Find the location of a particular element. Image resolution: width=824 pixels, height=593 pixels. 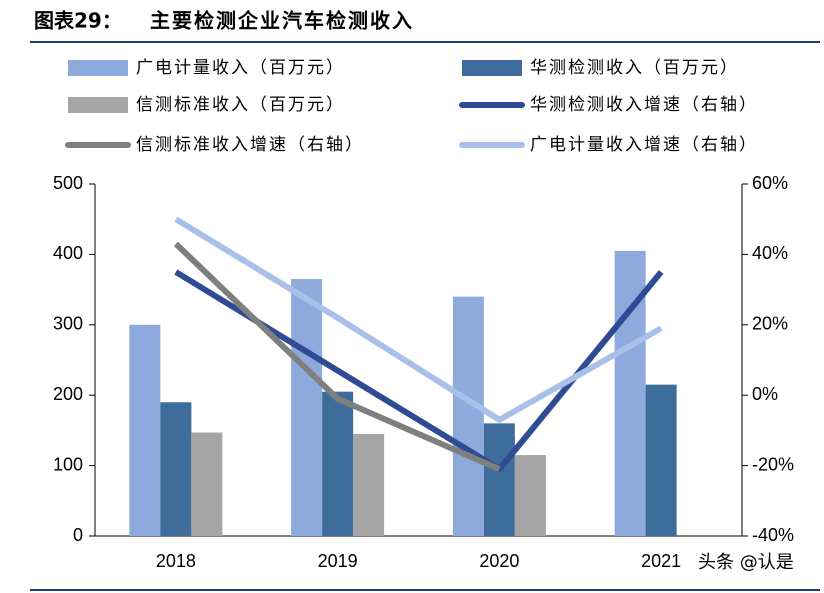

chart-title: 主要检测企业汽车检测收入 is located at coordinates (282, 21).